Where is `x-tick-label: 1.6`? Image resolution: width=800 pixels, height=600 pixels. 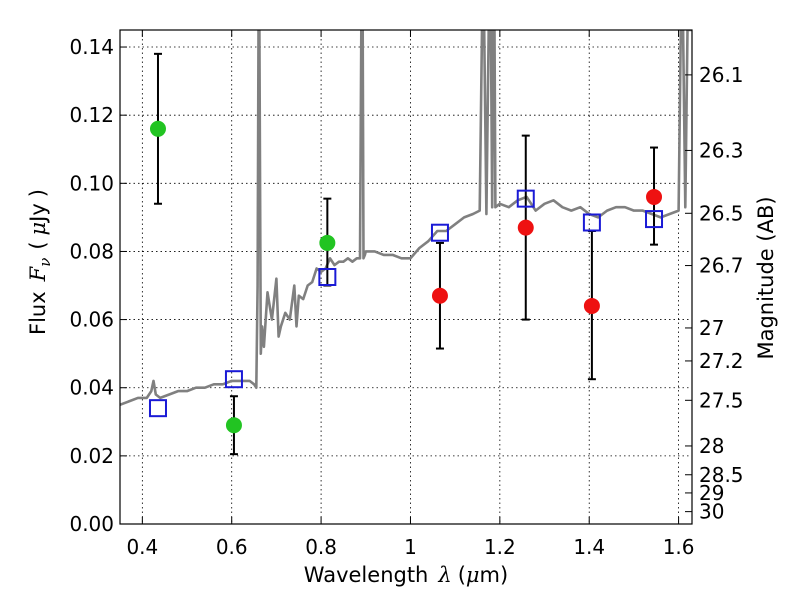 x-tick-label: 1.6 is located at coordinates (679, 547).